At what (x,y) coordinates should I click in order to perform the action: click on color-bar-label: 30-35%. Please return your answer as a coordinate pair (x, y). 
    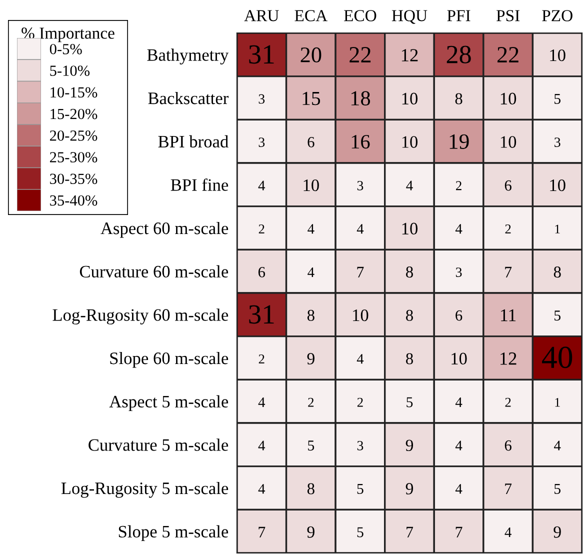
    Looking at the image, I should click on (74, 179).